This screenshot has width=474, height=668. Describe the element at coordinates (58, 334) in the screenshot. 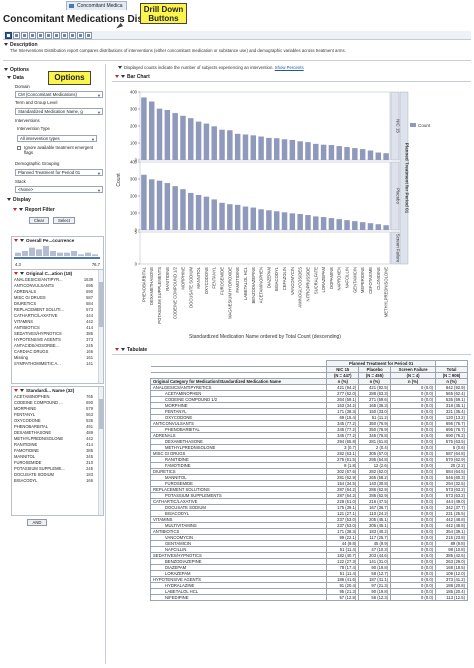

I see `list-item: SEDATIVES/HYPNOTICS 385` at that location.